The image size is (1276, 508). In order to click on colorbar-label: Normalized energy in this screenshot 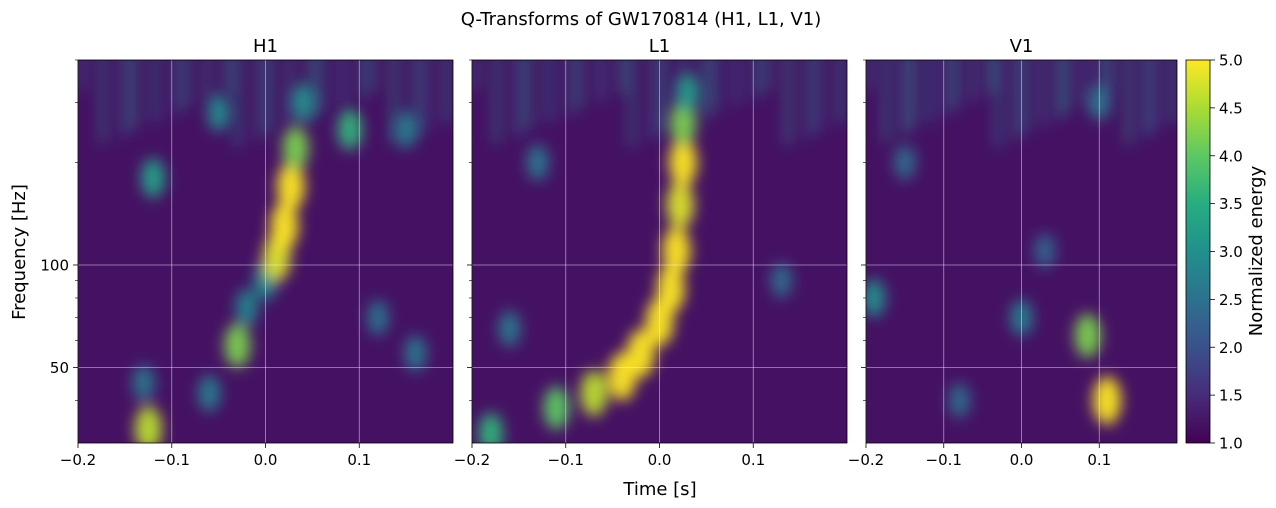, I will do `click(1256, 250)`.